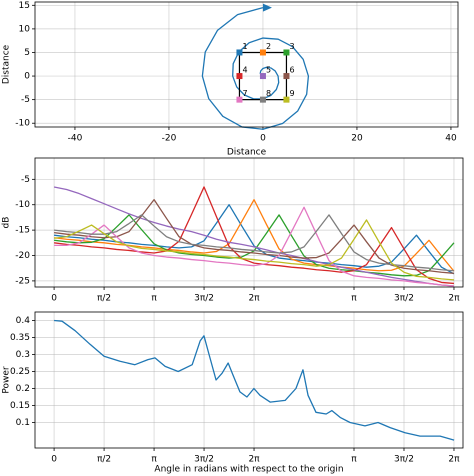  What do you see at coordinates (22, 256) in the screenshot?
I see `y-tick-label: -20` at bounding box center [22, 256].